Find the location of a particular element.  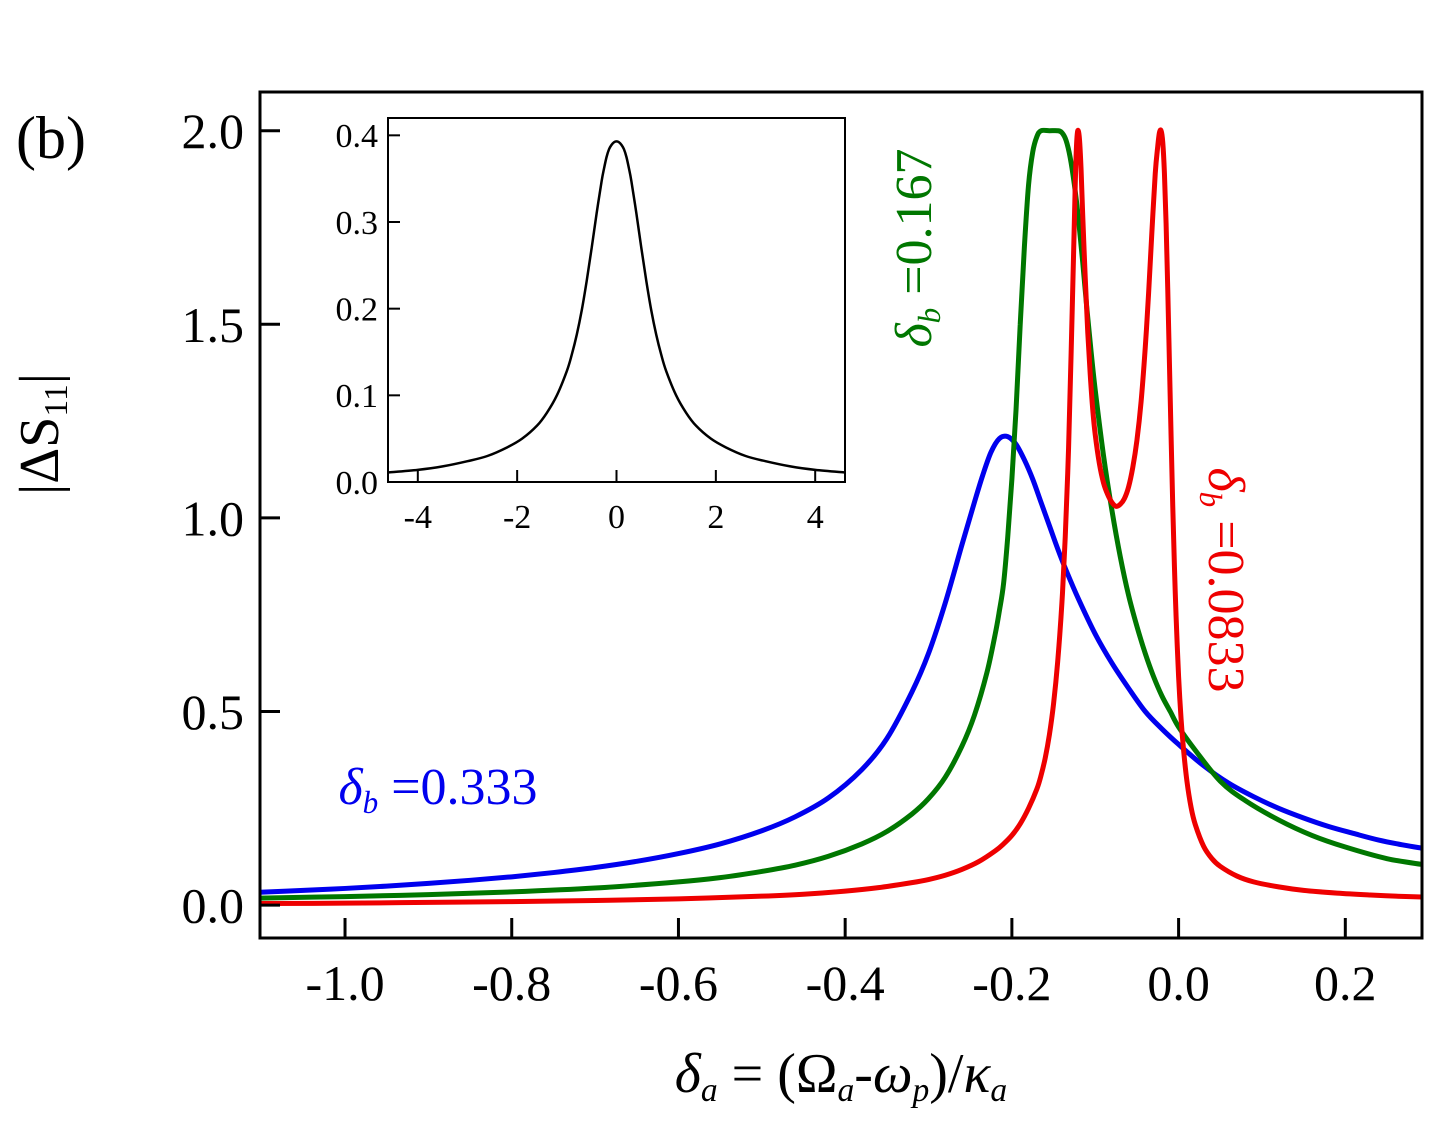

x-tick-label: 4 is located at coordinates (815, 517).